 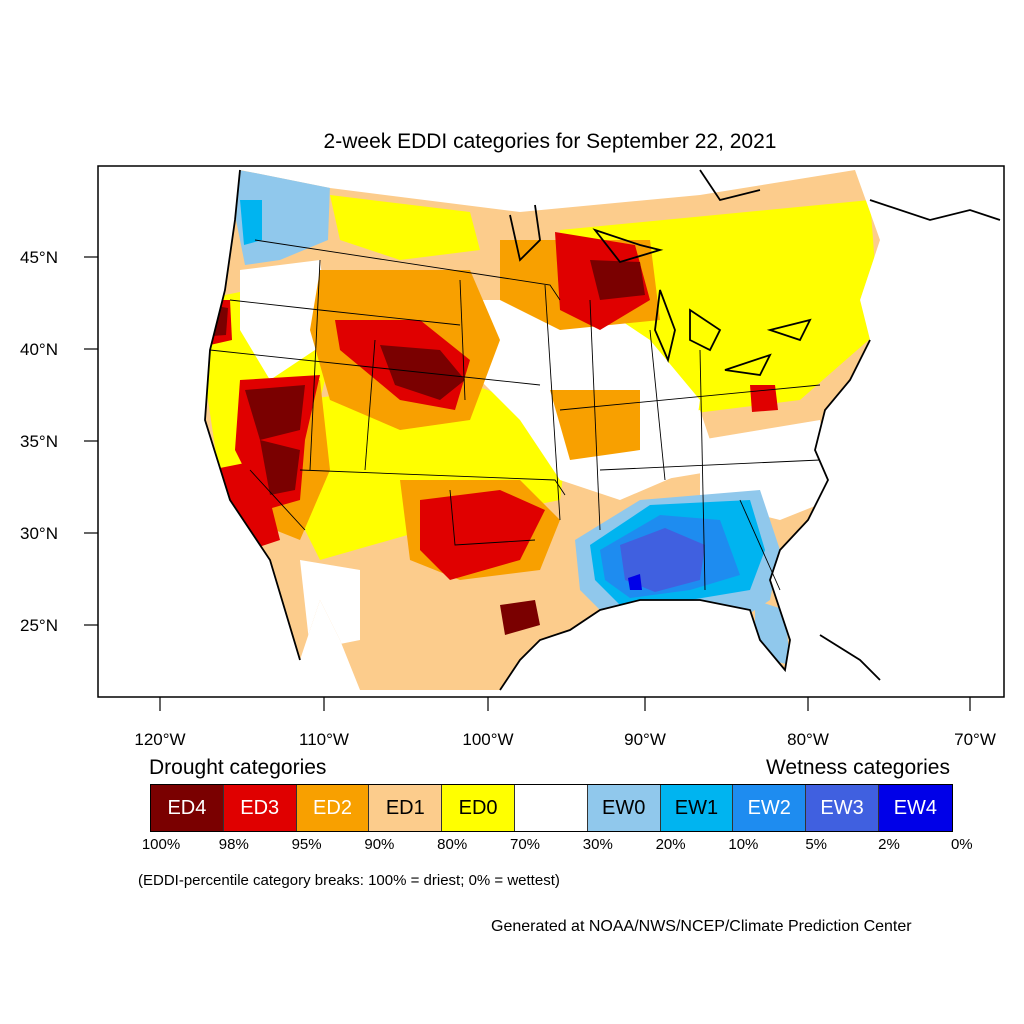 I want to click on lon-tick-label-100w: 100°W, so click(x=487, y=739).